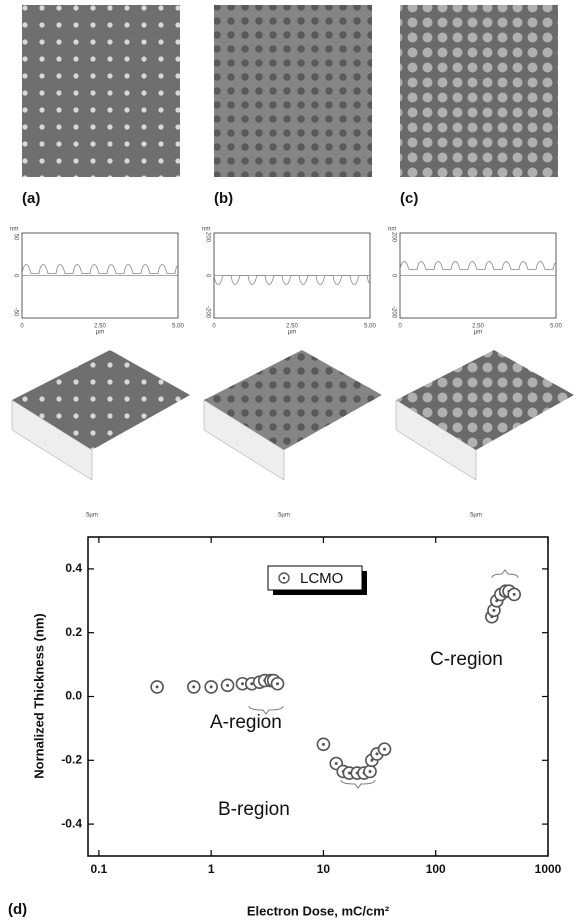  What do you see at coordinates (318, 910) in the screenshot?
I see `x-axis-label: Electron Dose, mC/cm²` at bounding box center [318, 910].